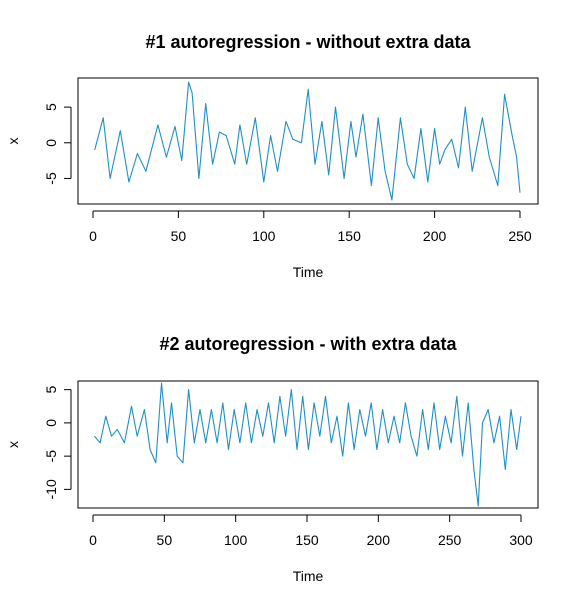 This screenshot has width=577, height=605. What do you see at coordinates (51, 489) in the screenshot?
I see `y-tick-label: -10` at bounding box center [51, 489].